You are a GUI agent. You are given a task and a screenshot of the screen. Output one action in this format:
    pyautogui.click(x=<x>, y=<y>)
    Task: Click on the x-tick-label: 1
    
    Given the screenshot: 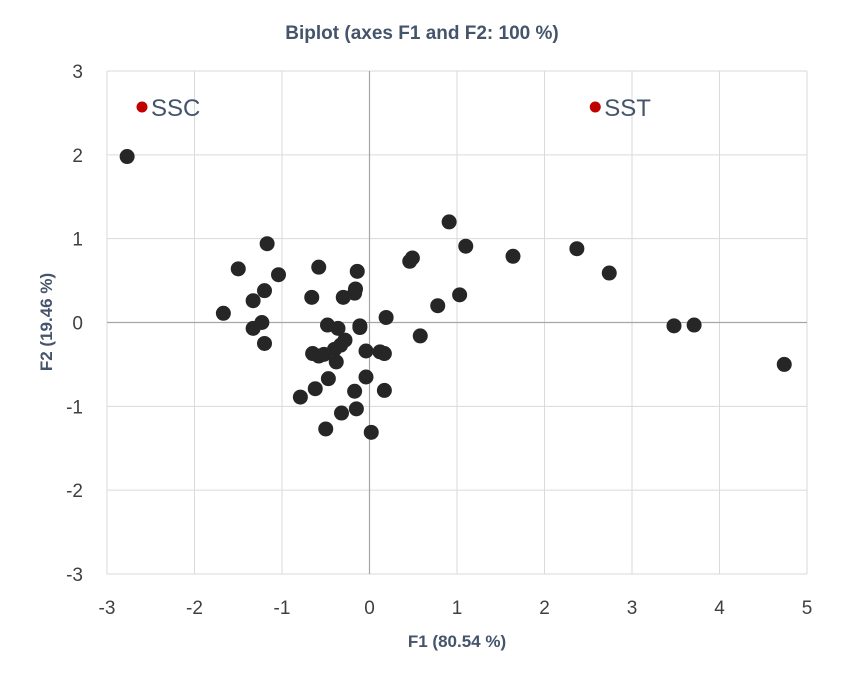 What is the action you would take?
    pyautogui.click(x=457, y=608)
    